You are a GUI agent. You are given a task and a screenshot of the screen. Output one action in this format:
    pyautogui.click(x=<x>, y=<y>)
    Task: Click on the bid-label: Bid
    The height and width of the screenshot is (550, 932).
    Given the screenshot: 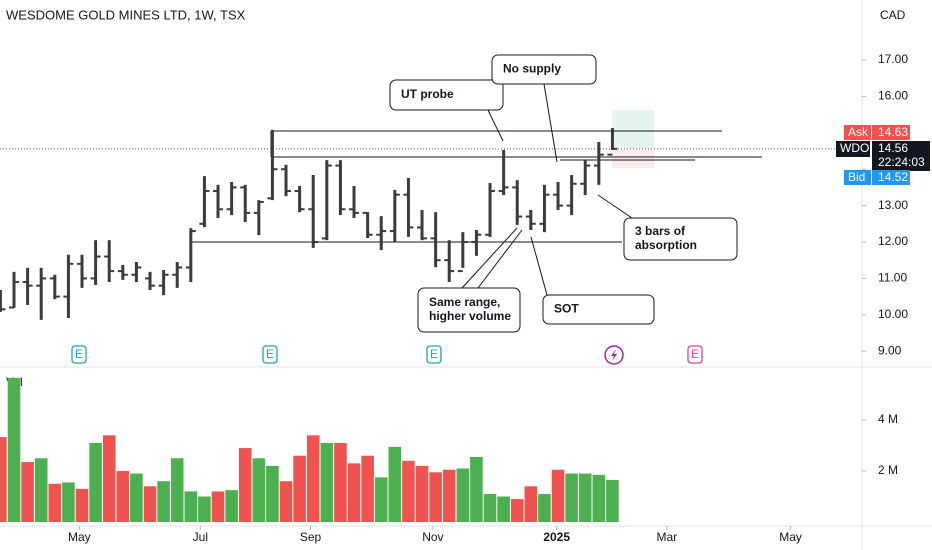 What is the action you would take?
    pyautogui.click(x=856, y=177)
    